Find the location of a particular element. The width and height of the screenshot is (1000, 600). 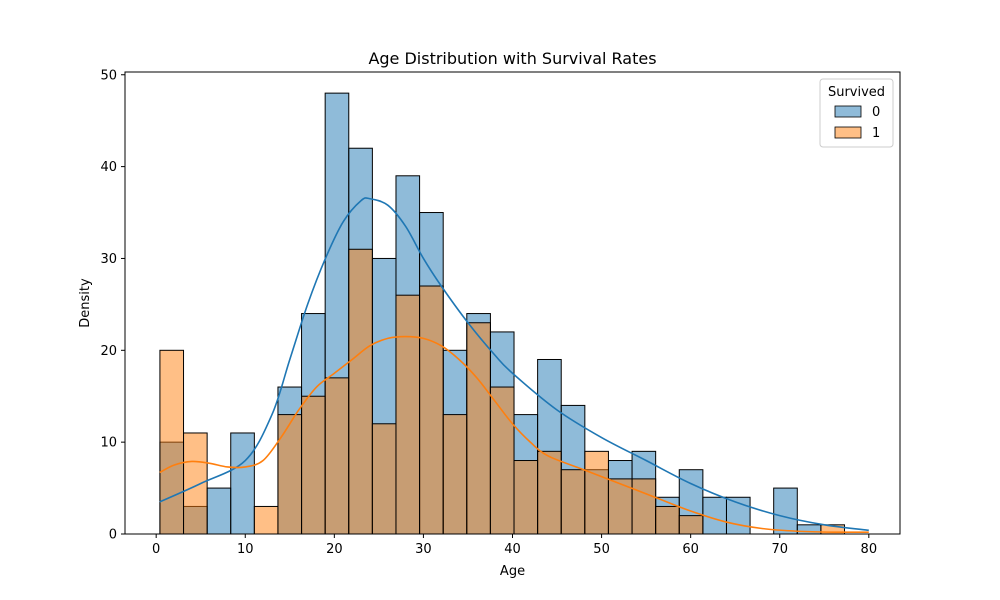

y-tick-label: 10 is located at coordinates (108, 443).